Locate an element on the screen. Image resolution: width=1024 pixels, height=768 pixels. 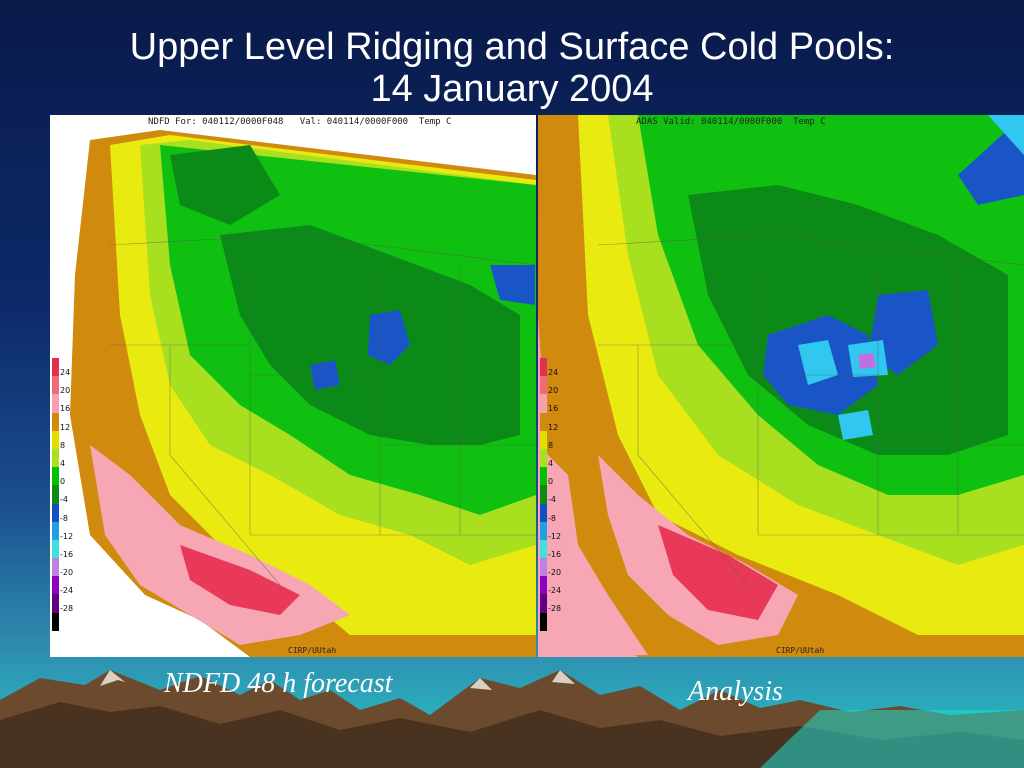
legend-row: 24 is located at coordinates (67, 367).